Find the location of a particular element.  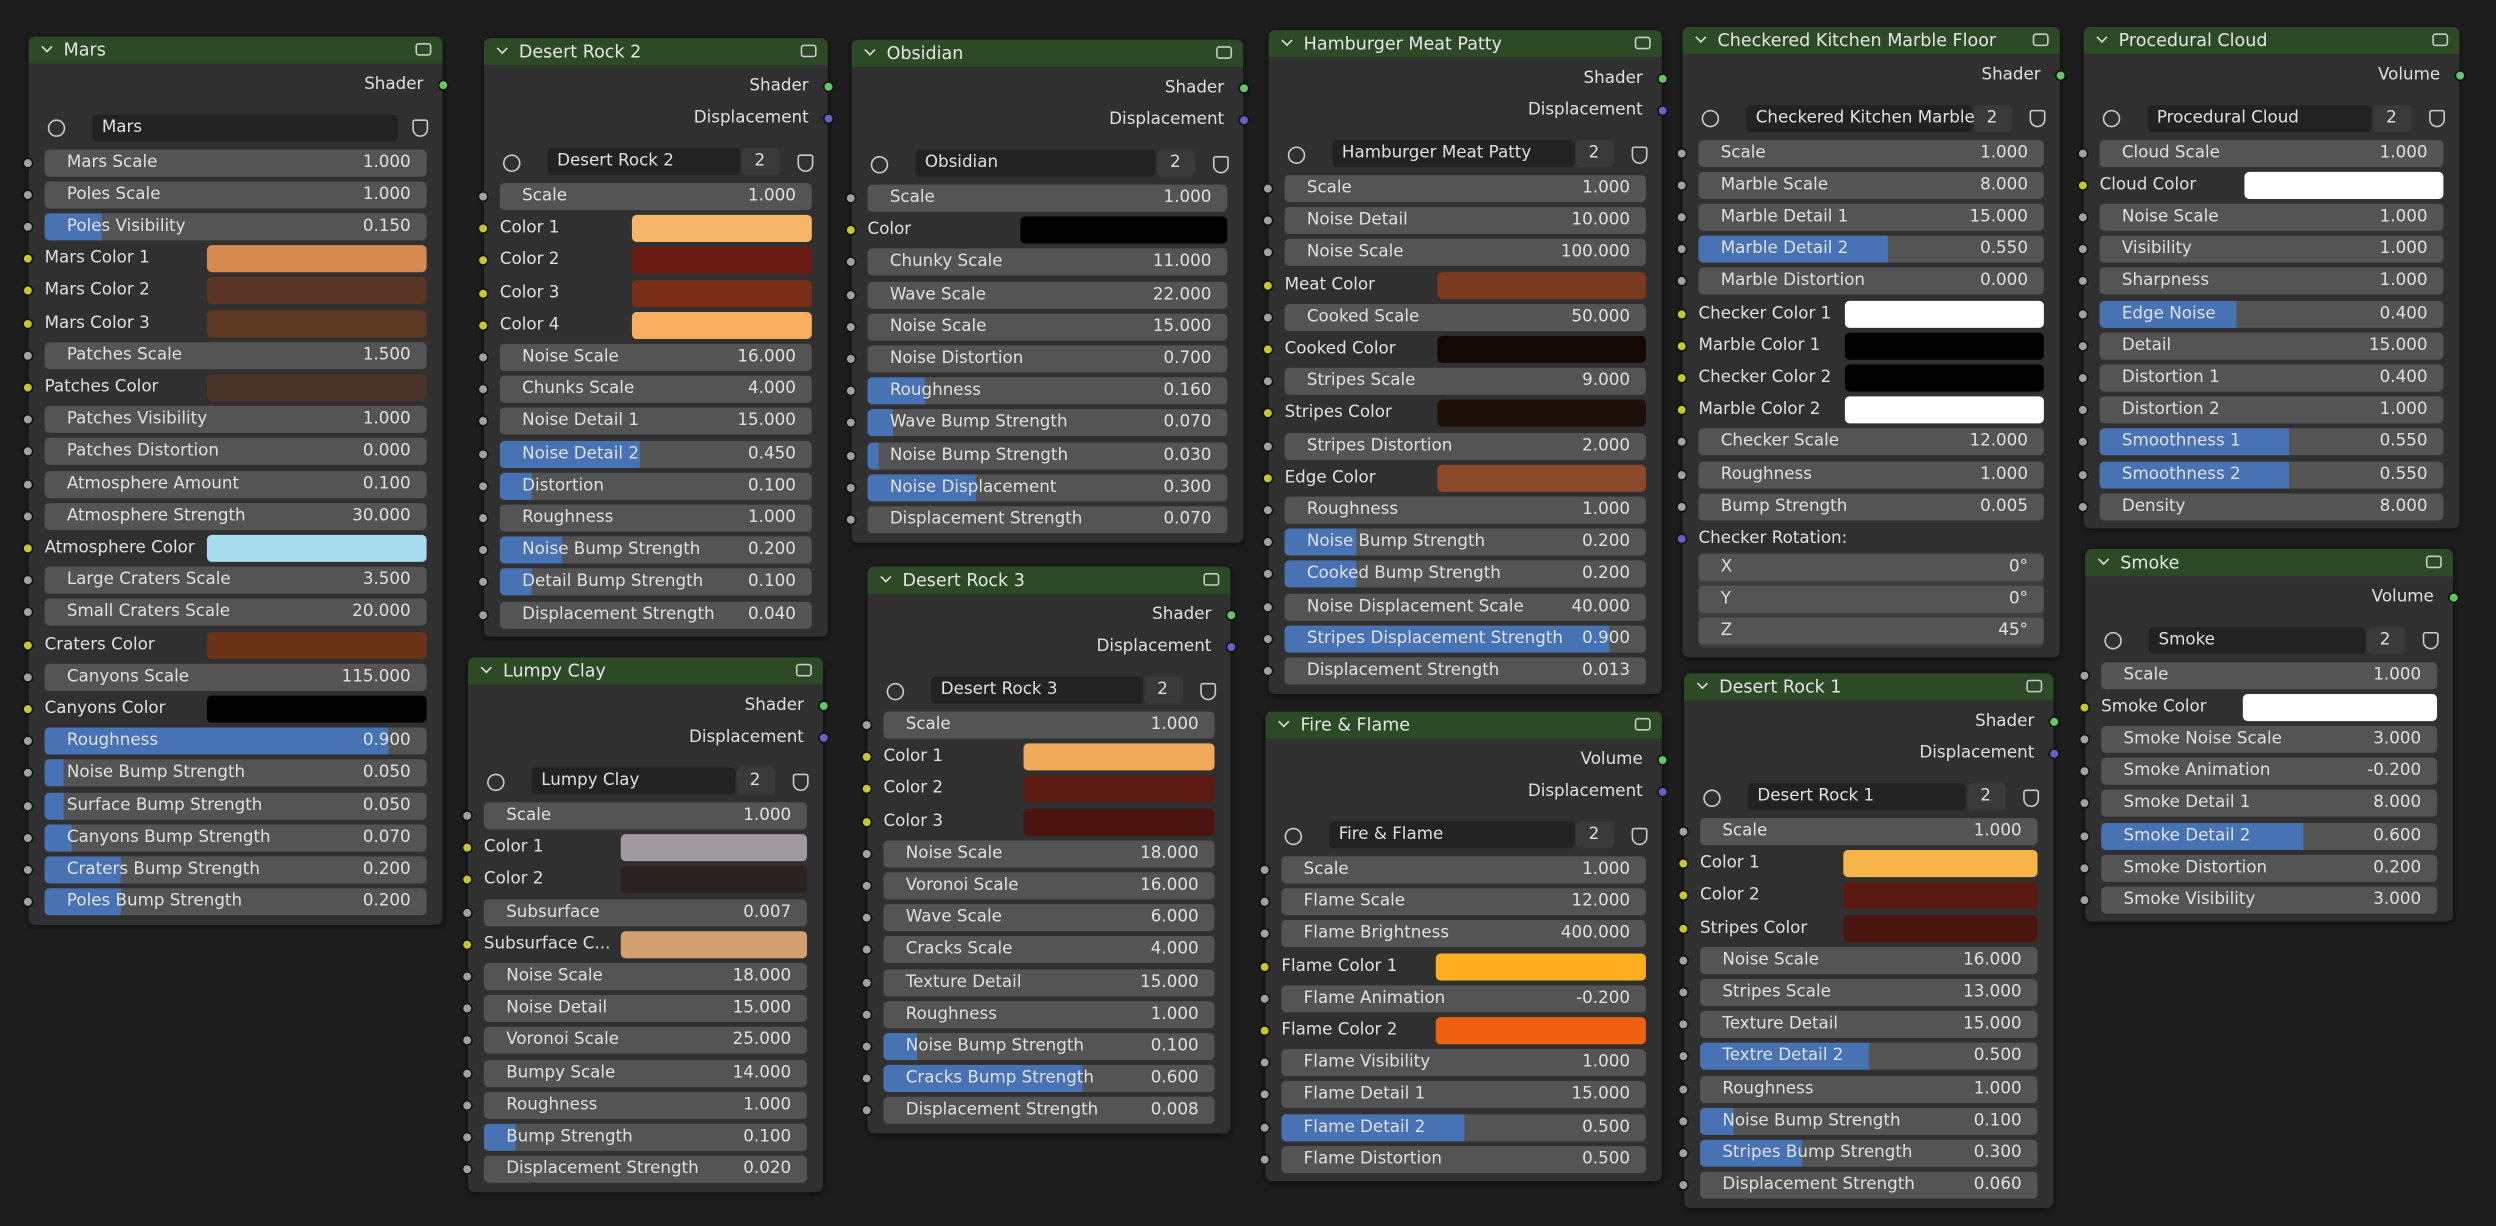

value-field: Texture Detail 15.000 is located at coordinates (1869, 1025).